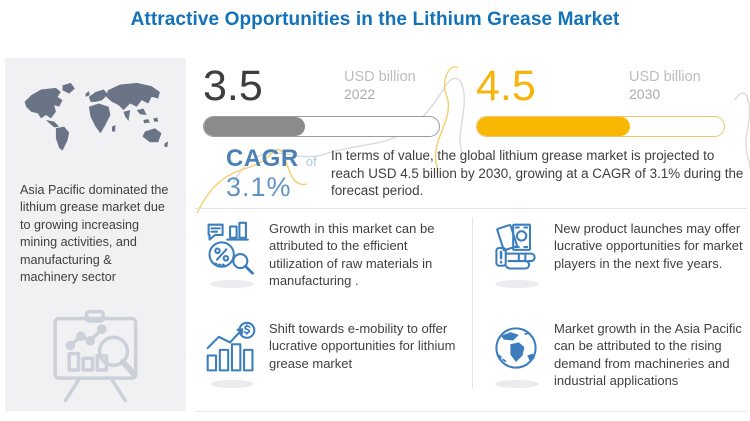 This screenshot has height=421, width=750. I want to click on stat-2030-unit: USD billion, so click(665, 77).